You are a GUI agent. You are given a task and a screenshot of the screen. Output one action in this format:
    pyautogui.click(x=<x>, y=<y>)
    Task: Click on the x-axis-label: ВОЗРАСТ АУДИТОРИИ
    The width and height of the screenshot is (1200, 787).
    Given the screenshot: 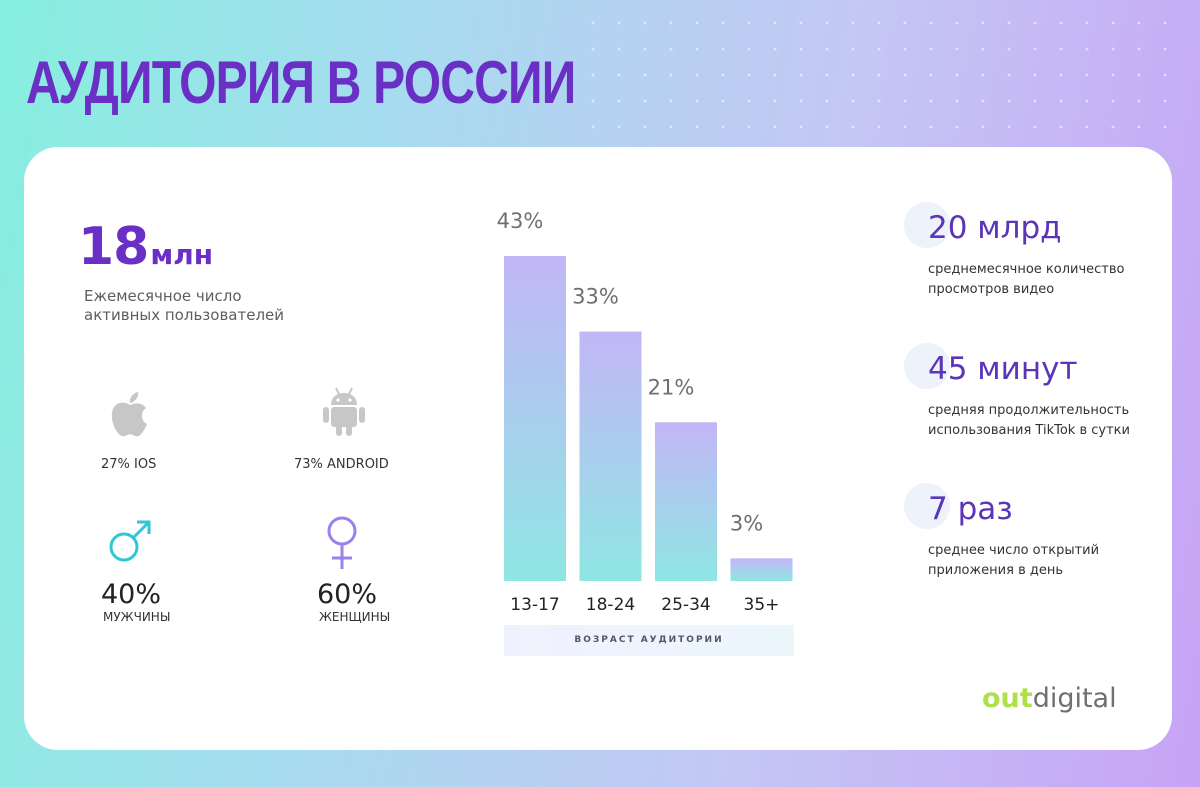 What is the action you would take?
    pyautogui.click(x=649, y=640)
    